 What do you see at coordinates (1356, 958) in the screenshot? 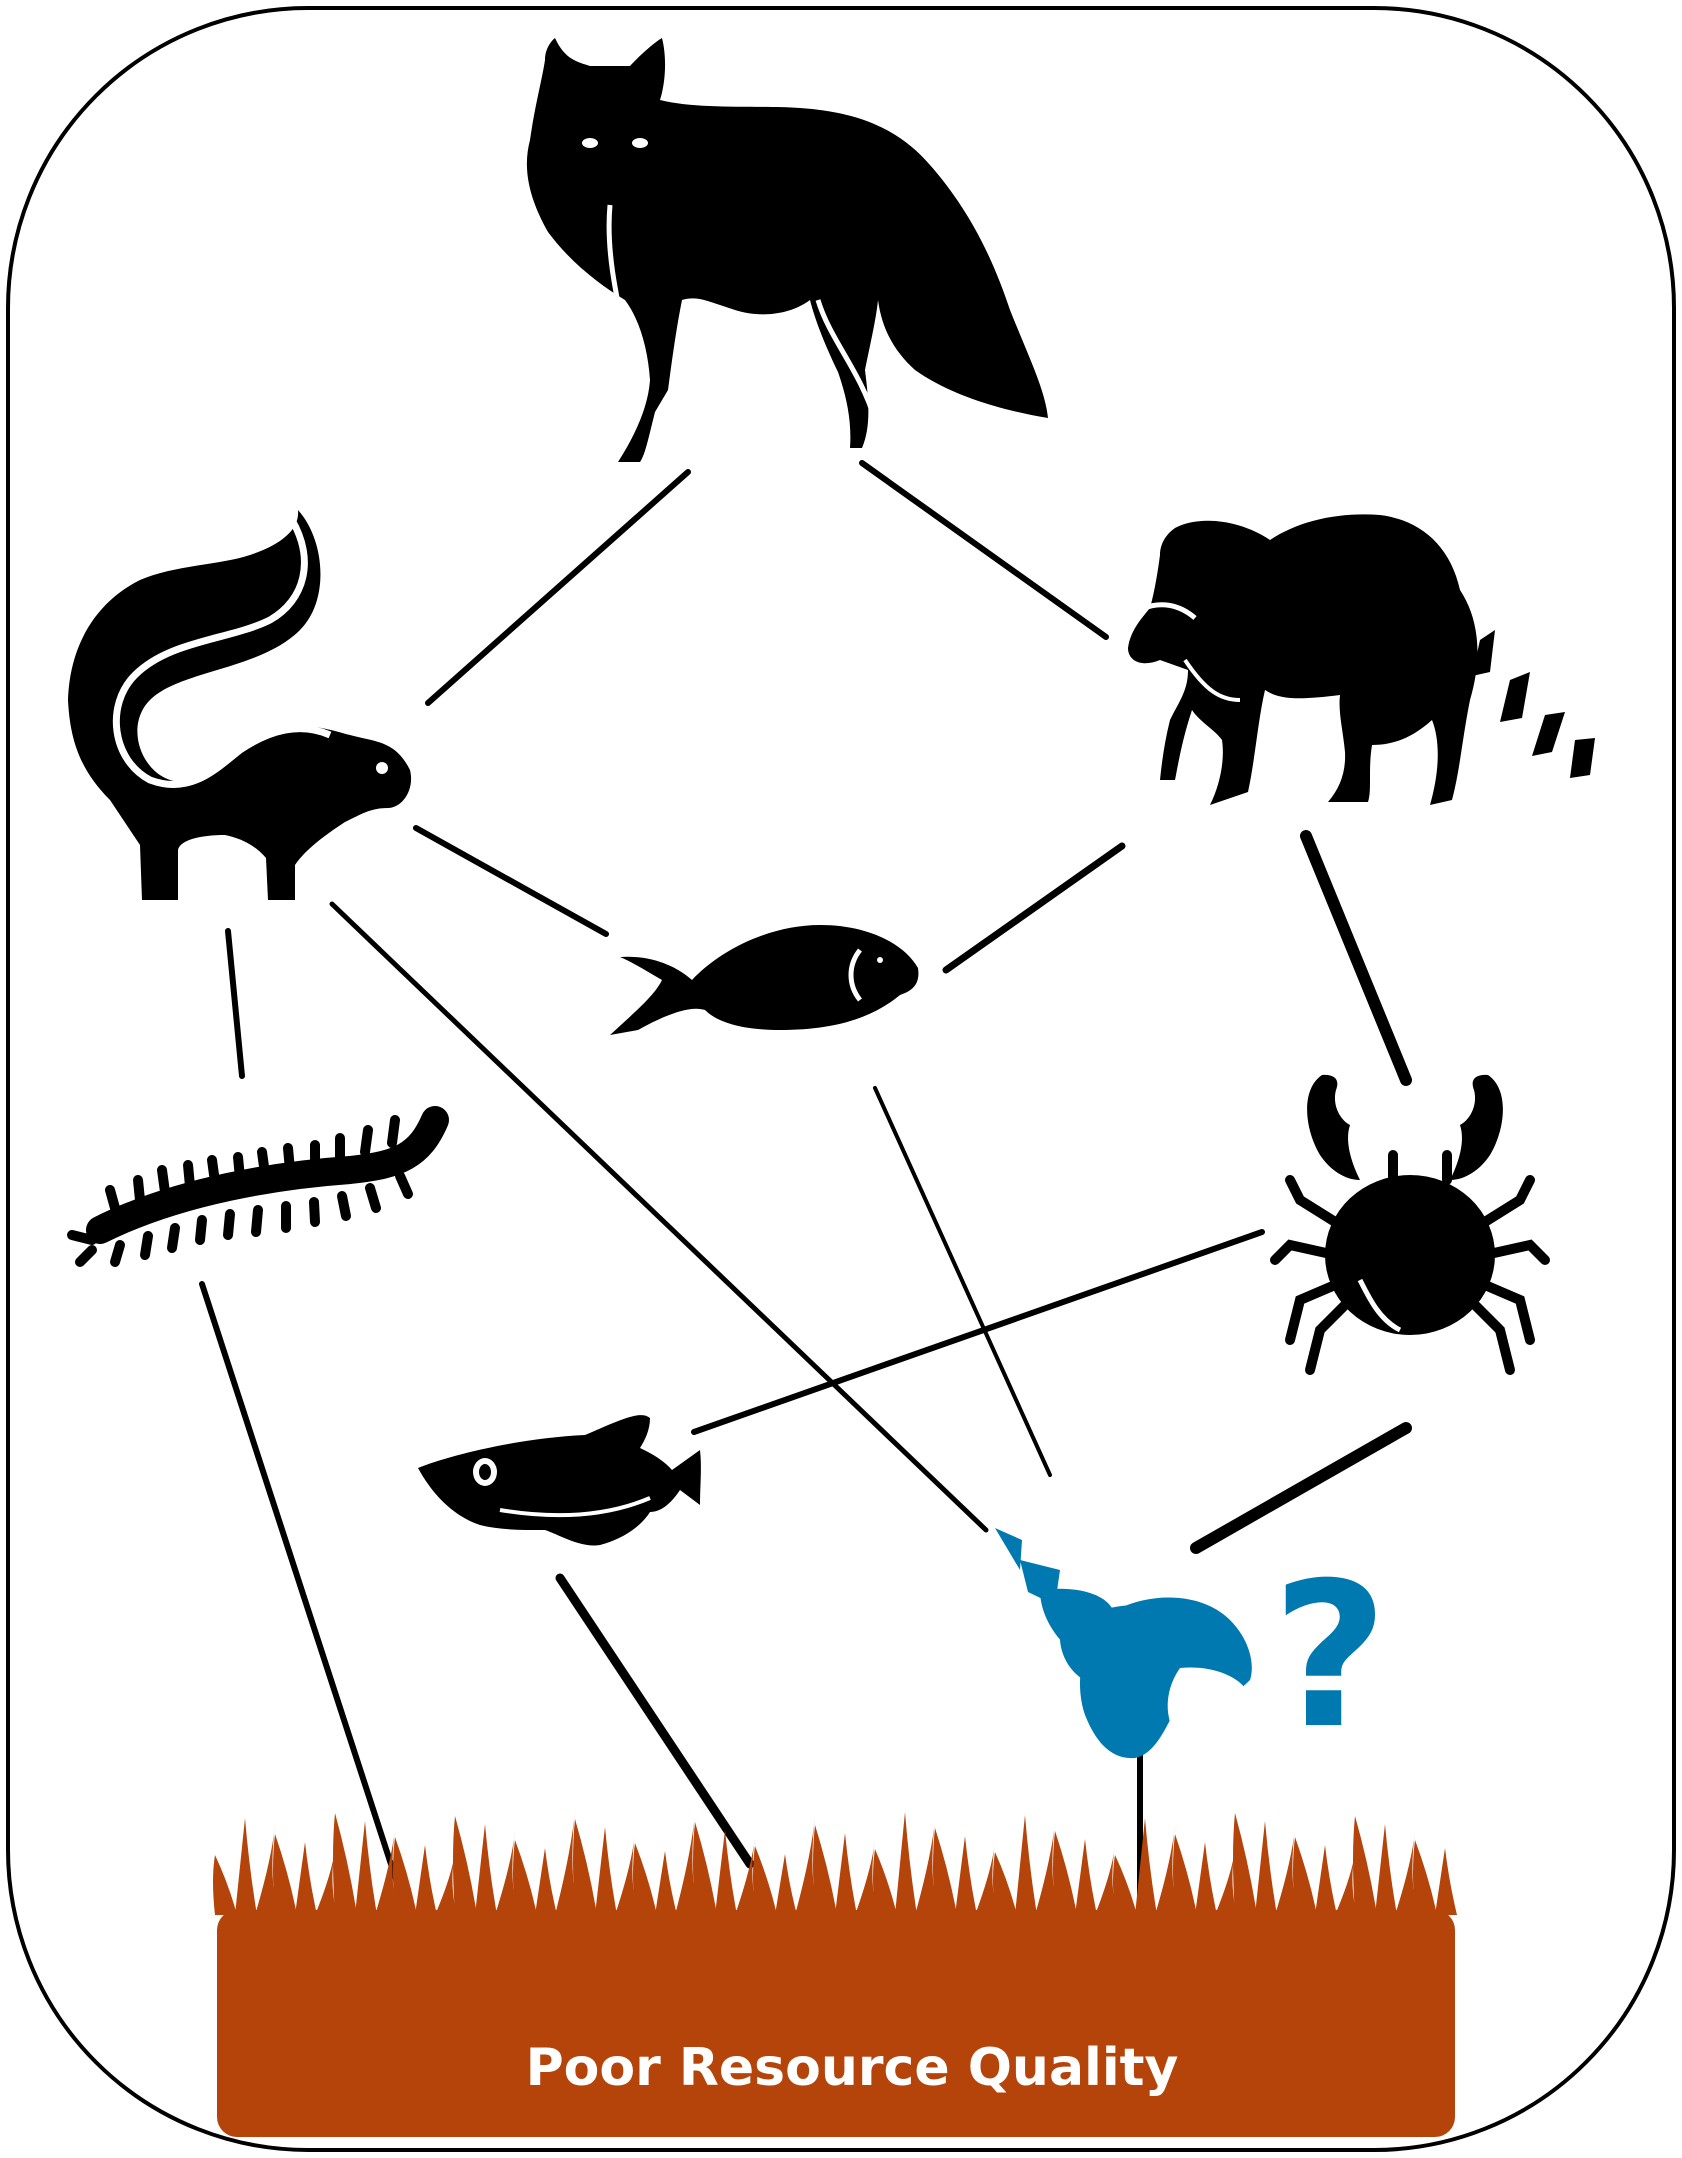
I see `link-raccoon-crab` at bounding box center [1356, 958].